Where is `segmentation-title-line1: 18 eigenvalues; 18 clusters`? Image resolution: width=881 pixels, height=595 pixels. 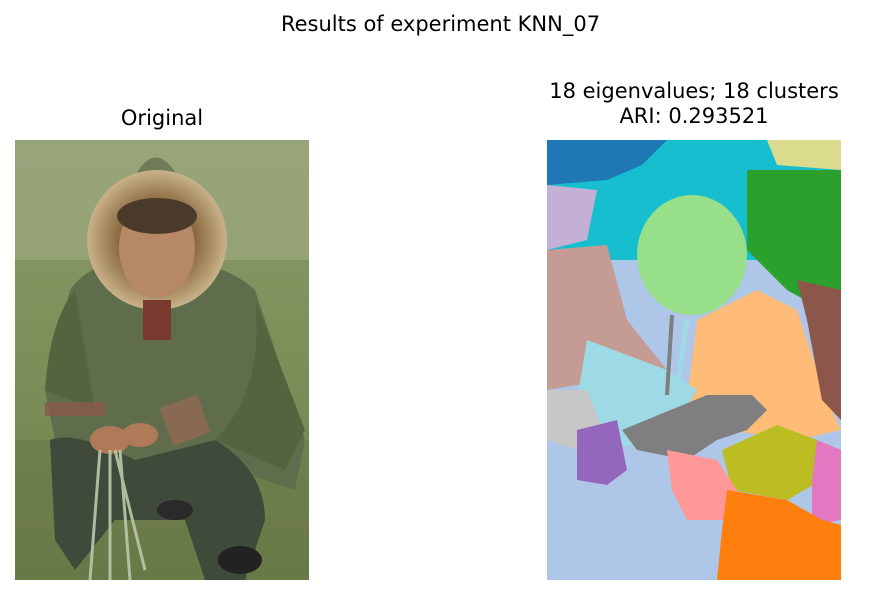 segmentation-title-line1: 18 eigenvalues; 18 clusters is located at coordinates (694, 91).